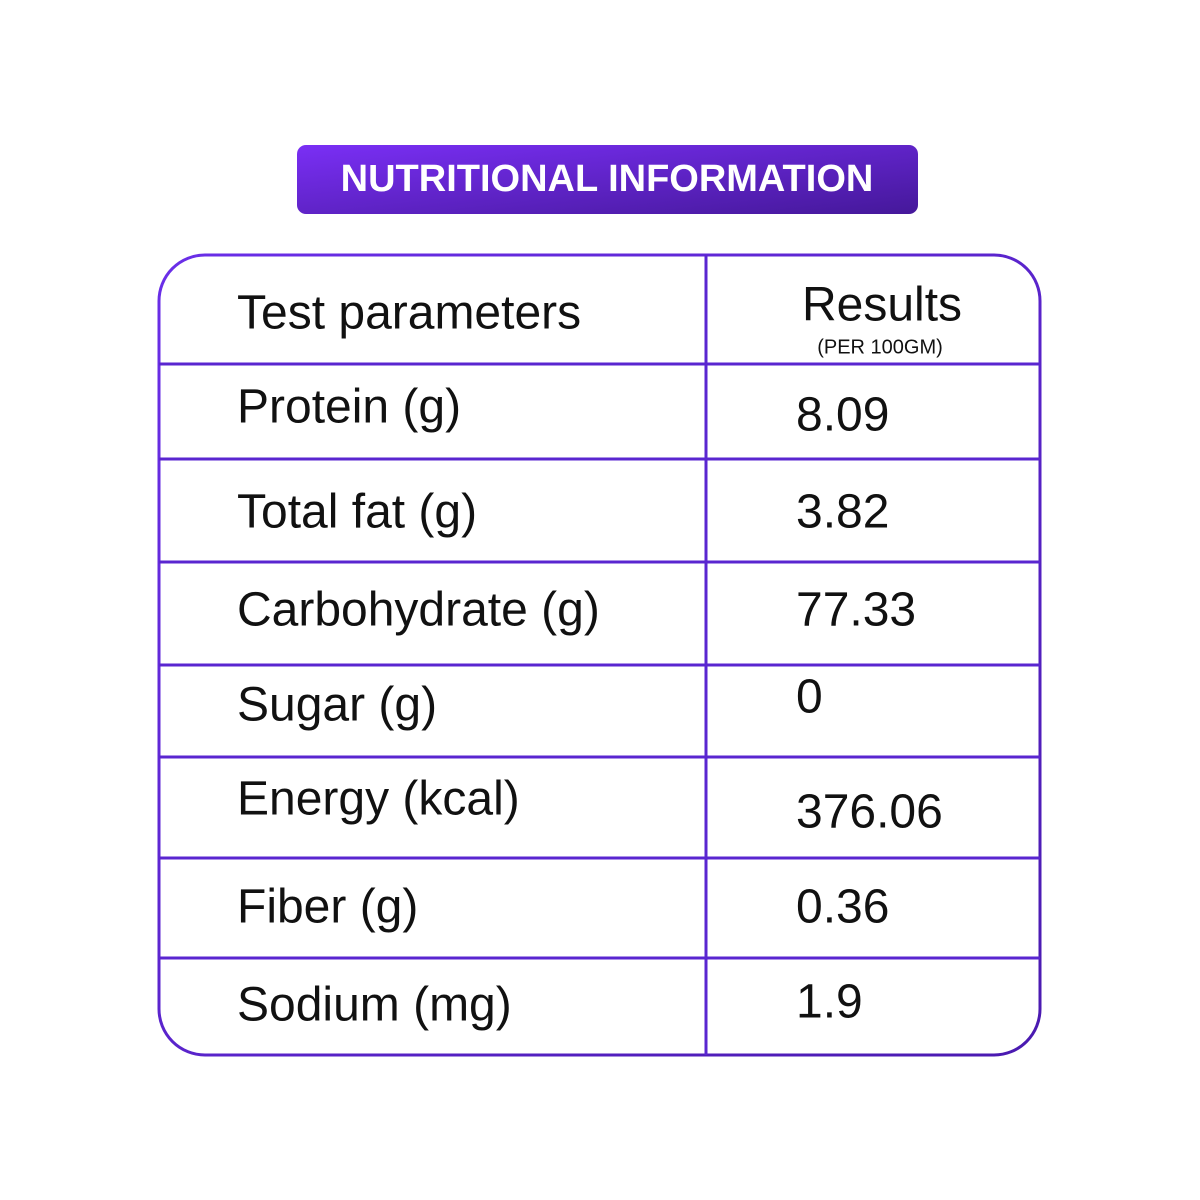 This screenshot has height=1200, width=1200. Describe the element at coordinates (409, 313) in the screenshot. I see `column-header: Test parameters` at that location.